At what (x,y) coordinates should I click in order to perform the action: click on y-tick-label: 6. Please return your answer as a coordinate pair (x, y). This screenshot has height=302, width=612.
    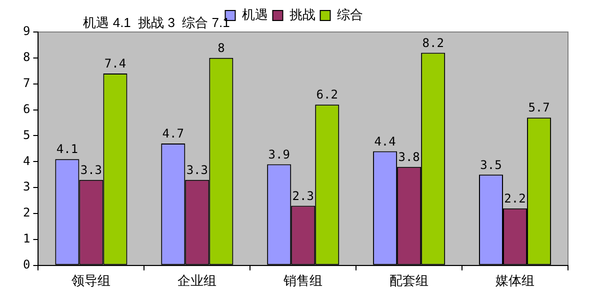
    Looking at the image, I should click on (26, 109).